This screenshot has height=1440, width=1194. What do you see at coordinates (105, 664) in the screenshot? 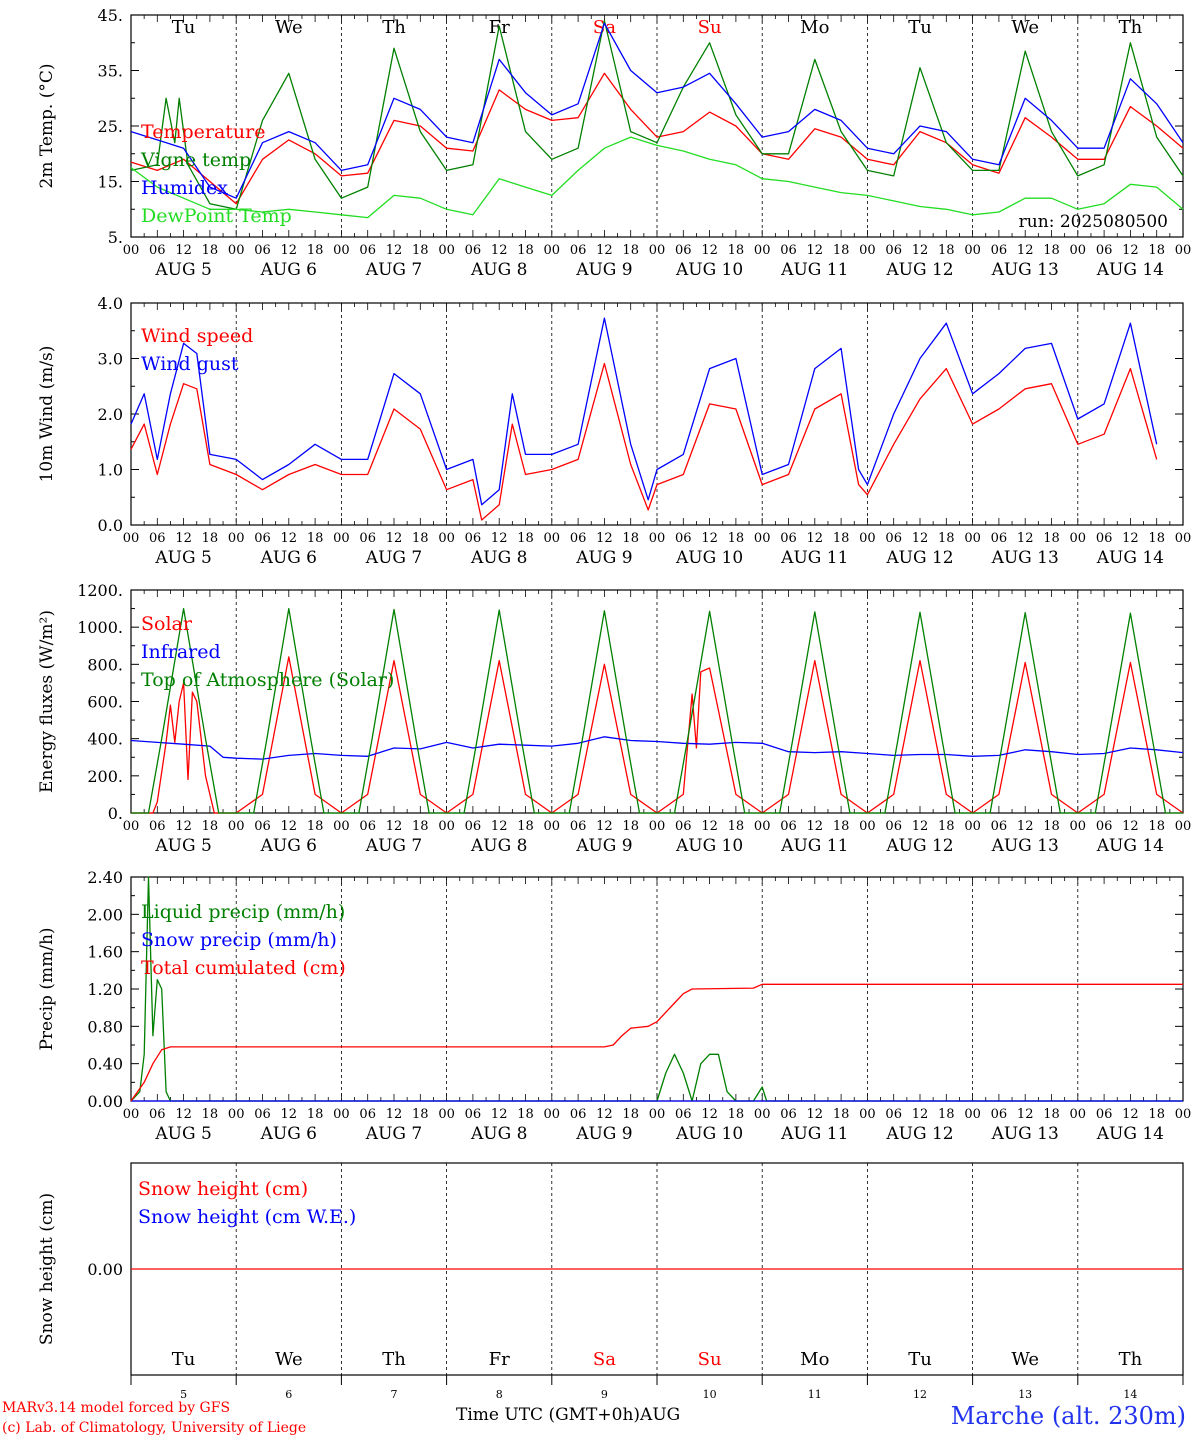
I see `y-tick-label: 800.` at bounding box center [105, 664].